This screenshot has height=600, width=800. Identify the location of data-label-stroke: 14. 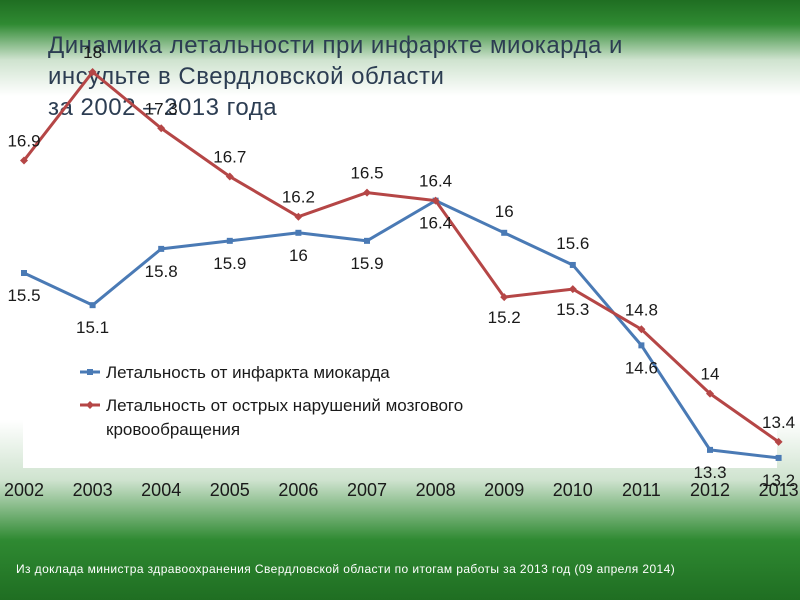
(710, 374).